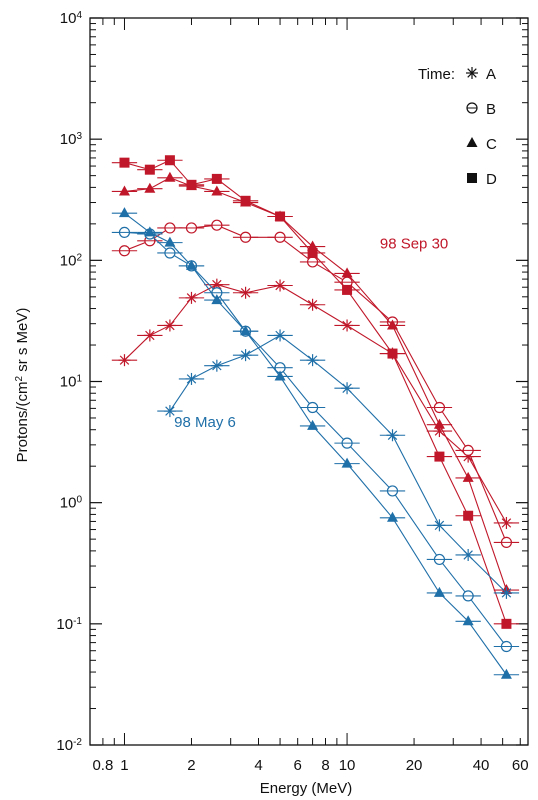 The height and width of the screenshot is (800, 538). I want to click on x-tick-label: 6, so click(298, 765).